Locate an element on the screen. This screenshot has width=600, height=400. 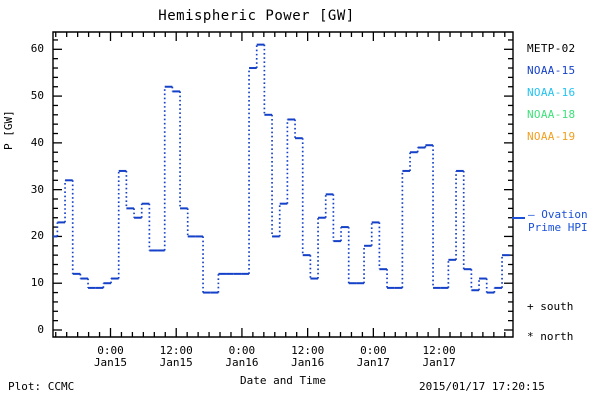
legend-item-noaa-19: NOAA-19 is located at coordinates (551, 136).